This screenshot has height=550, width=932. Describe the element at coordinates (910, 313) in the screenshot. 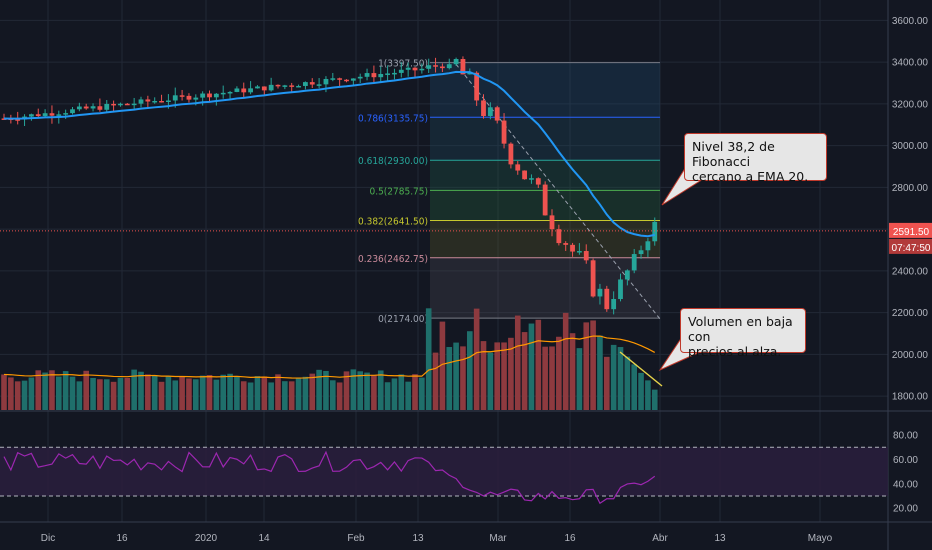

I see `price-tick-label: 2200.00` at that location.